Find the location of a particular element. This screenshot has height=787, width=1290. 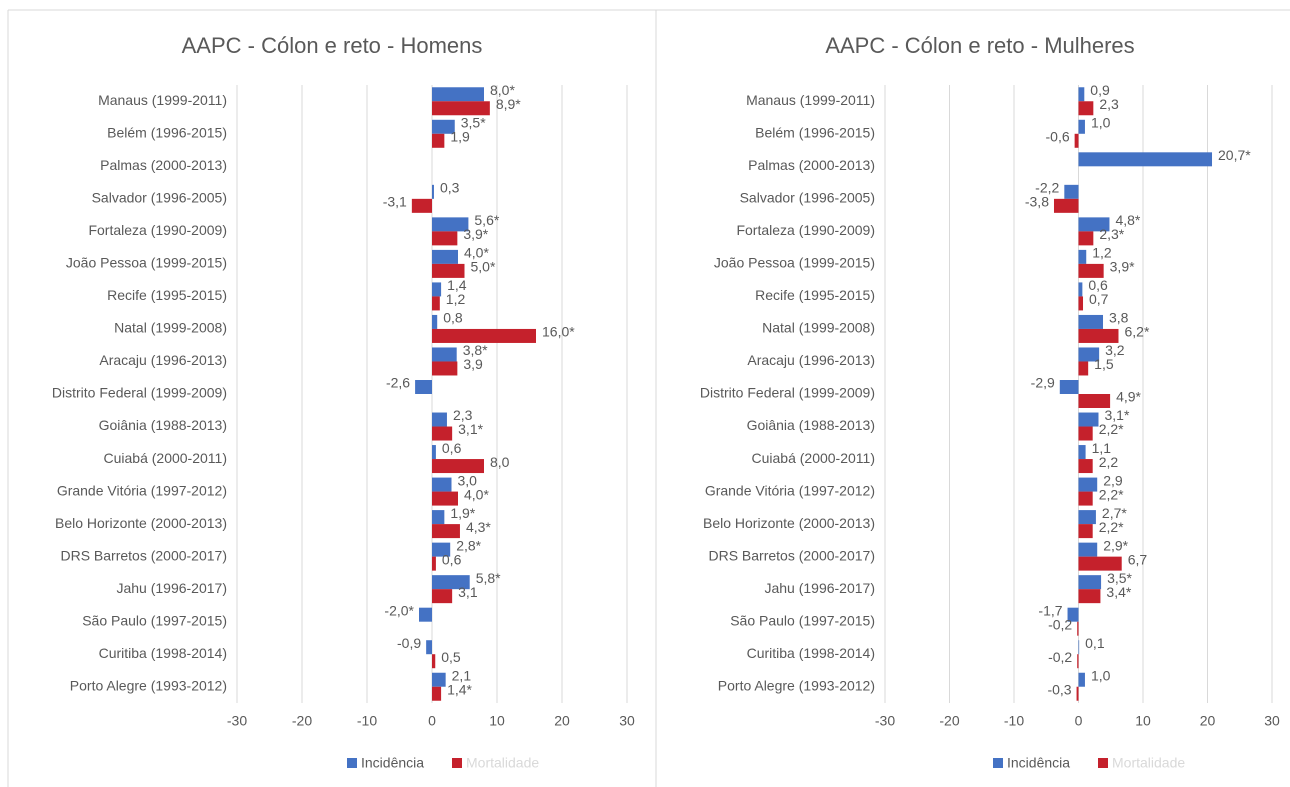

x-tick-label: -30 is located at coordinates (237, 721).